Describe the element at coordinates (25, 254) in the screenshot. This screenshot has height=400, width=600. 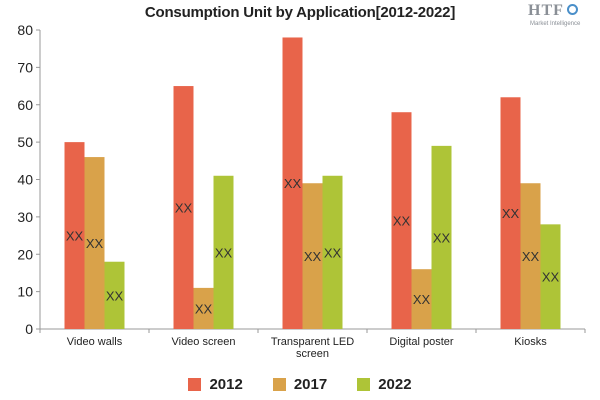
I see `y-tick-label: 20` at that location.